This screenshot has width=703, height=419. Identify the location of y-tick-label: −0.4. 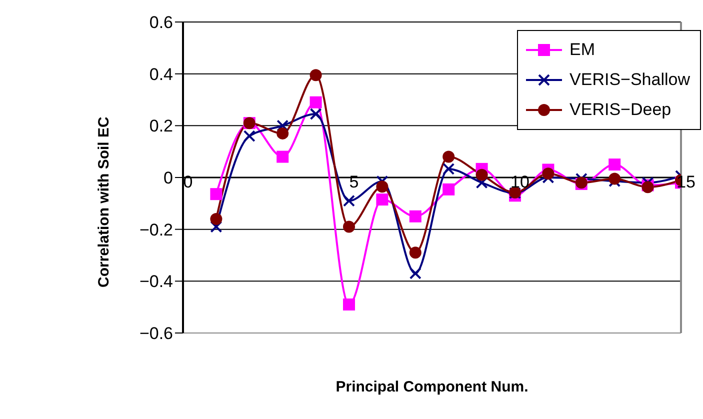
(156, 282).